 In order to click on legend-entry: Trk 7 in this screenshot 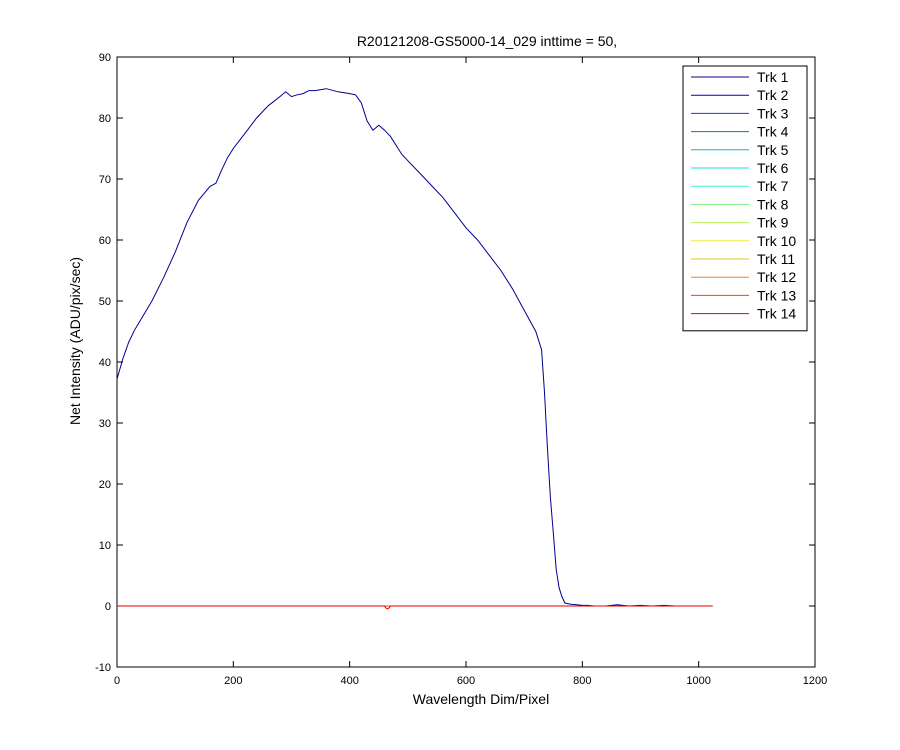, I will do `click(773, 186)`.